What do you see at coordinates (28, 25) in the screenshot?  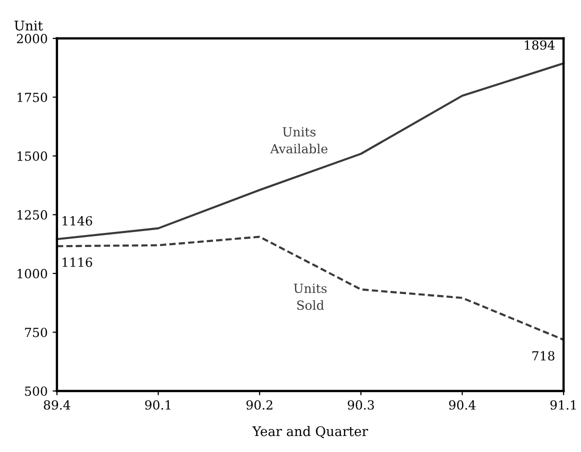 I see `y-axis-title: Unit` at bounding box center [28, 25].